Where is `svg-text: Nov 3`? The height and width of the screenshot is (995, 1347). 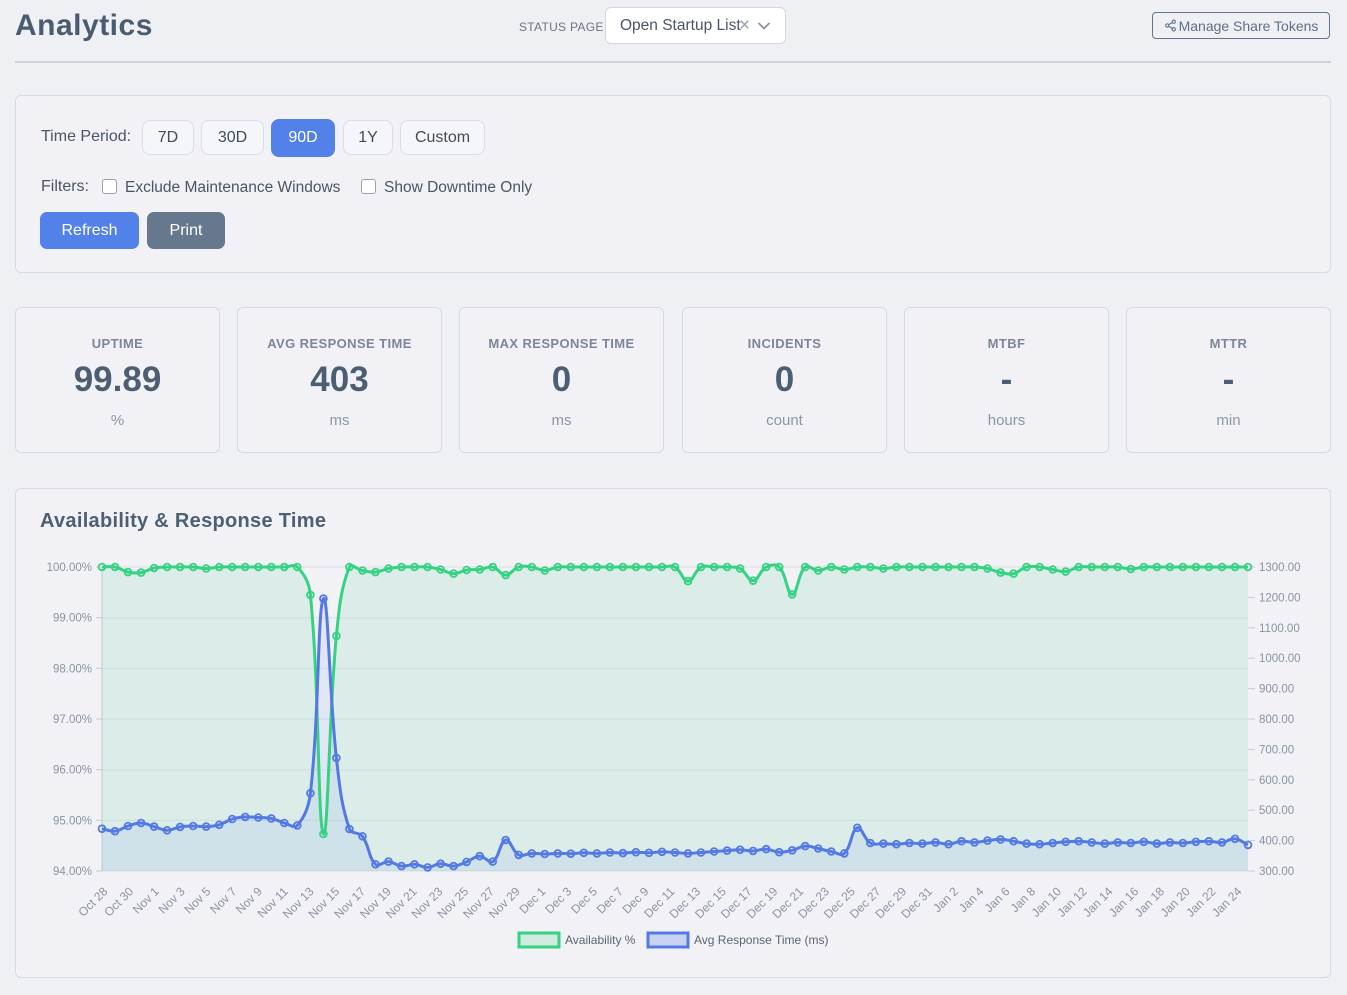 svg-text: Nov 3 is located at coordinates (172, 900).